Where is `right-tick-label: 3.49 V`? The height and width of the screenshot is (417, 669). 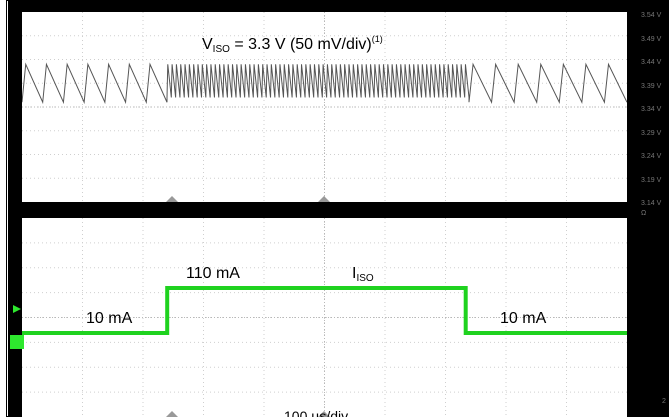
right-tick-label: 3.49 V is located at coordinates (651, 39).